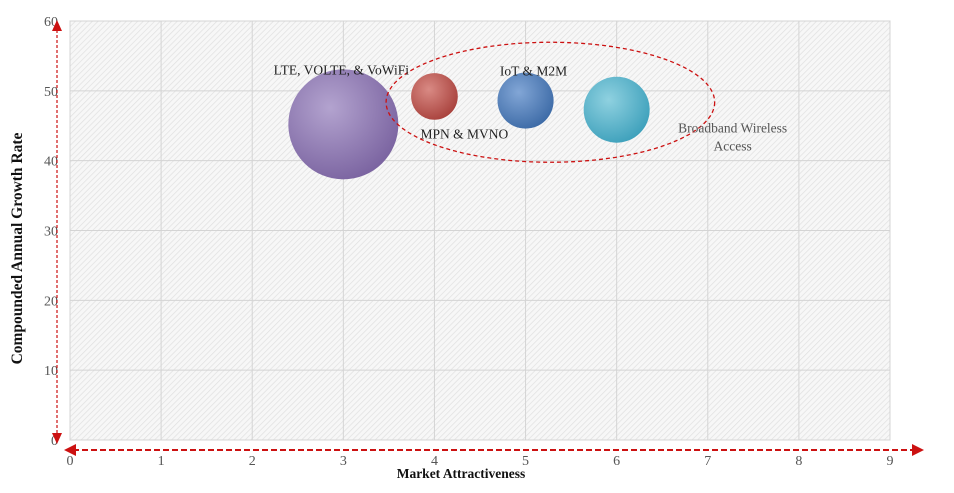 The height and width of the screenshot is (493, 954). I want to click on x-tick-label: 8, so click(798, 461).